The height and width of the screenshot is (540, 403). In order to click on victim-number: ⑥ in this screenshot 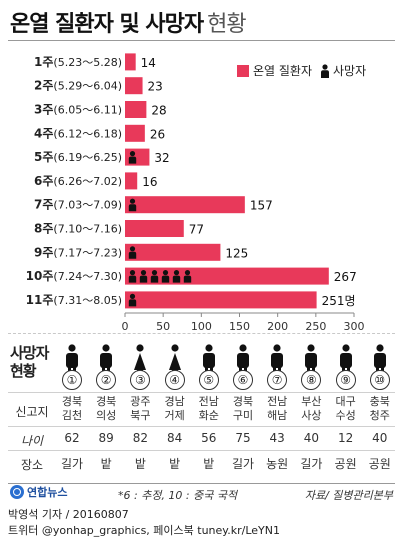, I will do `click(243, 380)`.